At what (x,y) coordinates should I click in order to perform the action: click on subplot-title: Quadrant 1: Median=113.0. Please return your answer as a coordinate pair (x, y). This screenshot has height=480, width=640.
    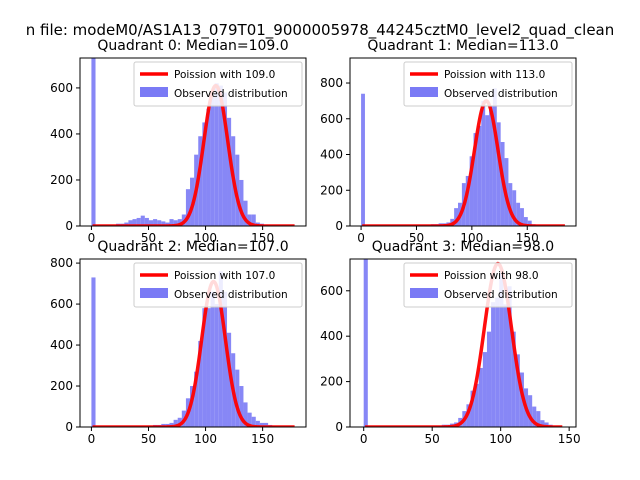
    Looking at the image, I should click on (462, 46).